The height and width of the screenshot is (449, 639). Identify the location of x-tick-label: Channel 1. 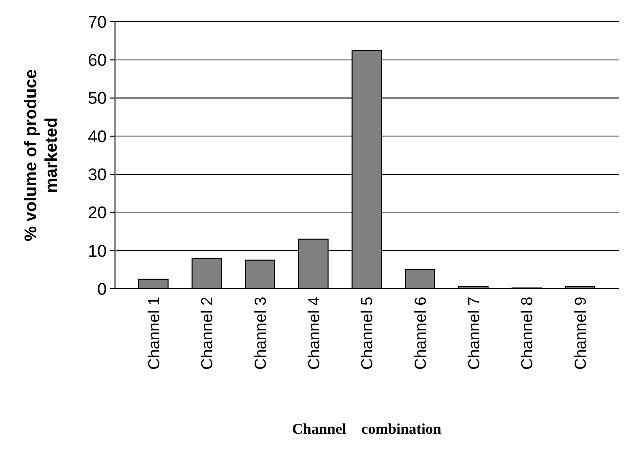
(155, 333).